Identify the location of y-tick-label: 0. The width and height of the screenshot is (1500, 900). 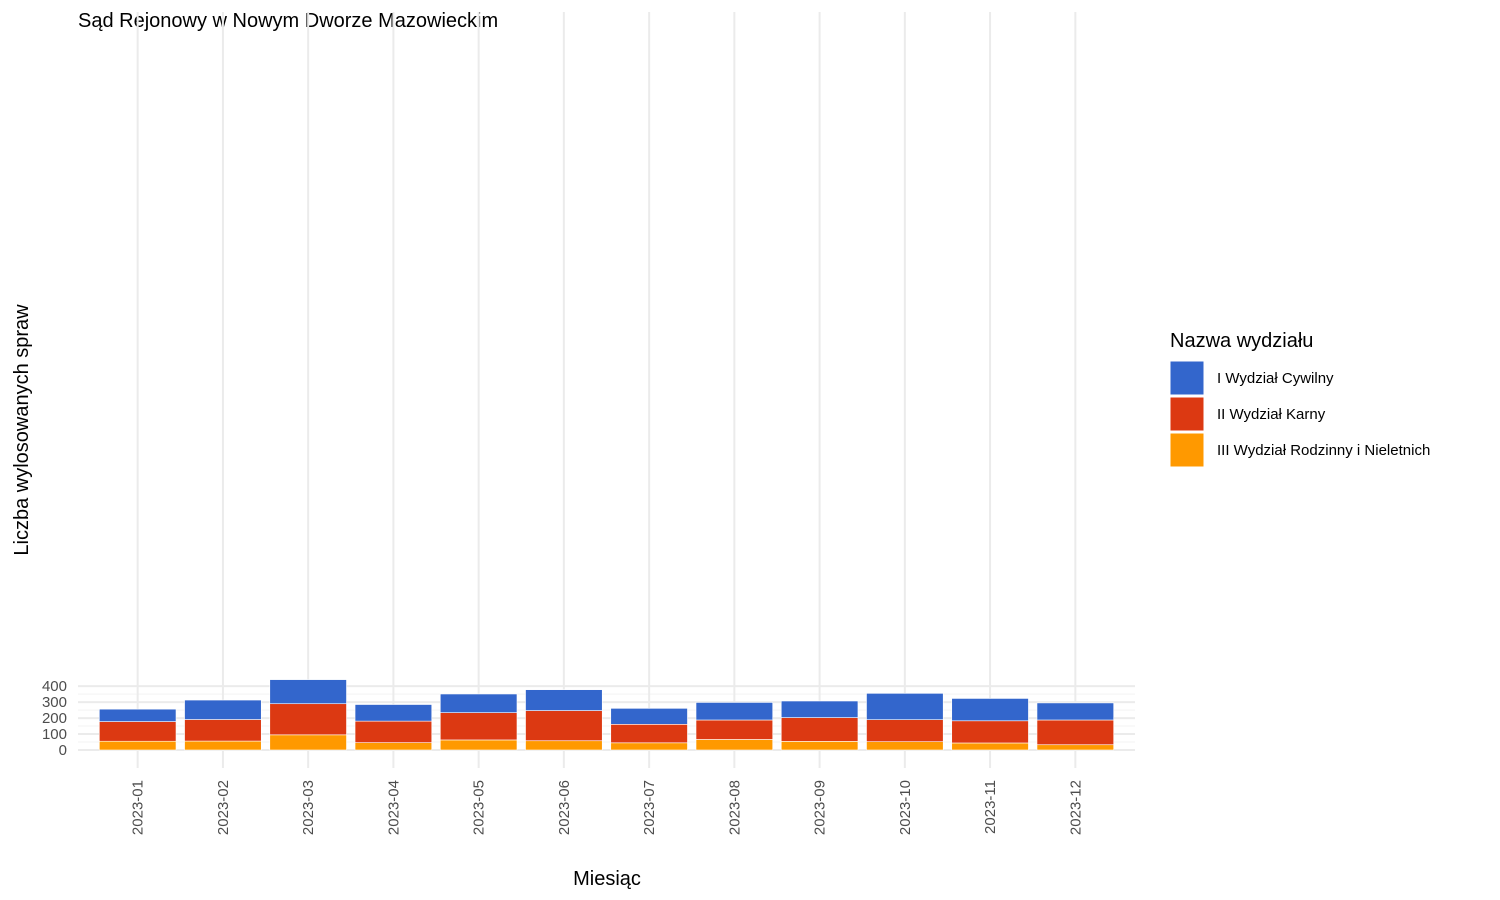
(63, 750).